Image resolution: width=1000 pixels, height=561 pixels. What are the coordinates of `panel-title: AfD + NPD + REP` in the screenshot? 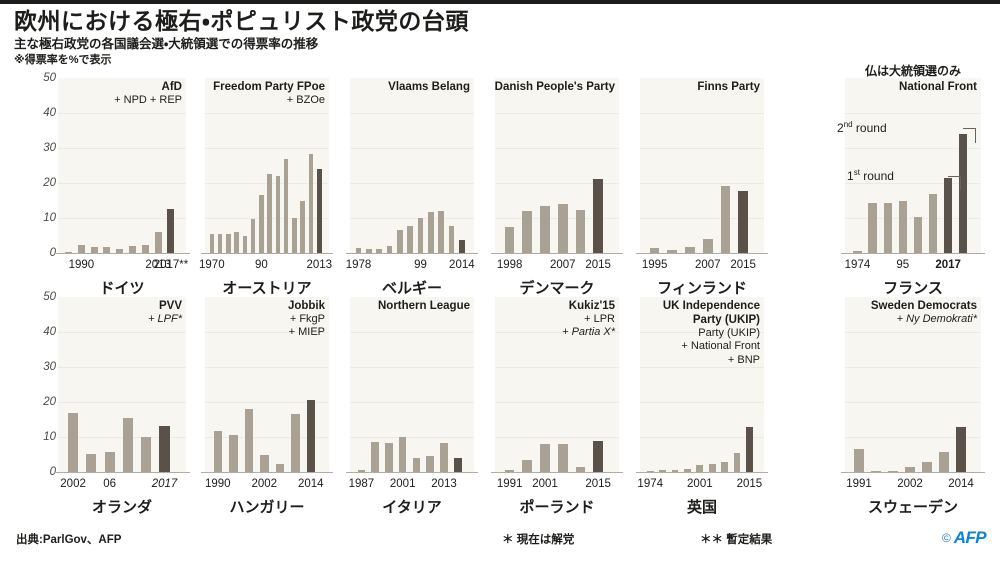 It's located at (148, 94).